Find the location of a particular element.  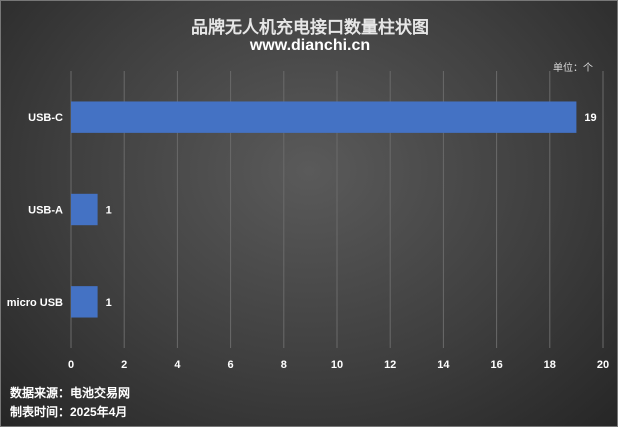

category-label: USB-A is located at coordinates (45, 211).